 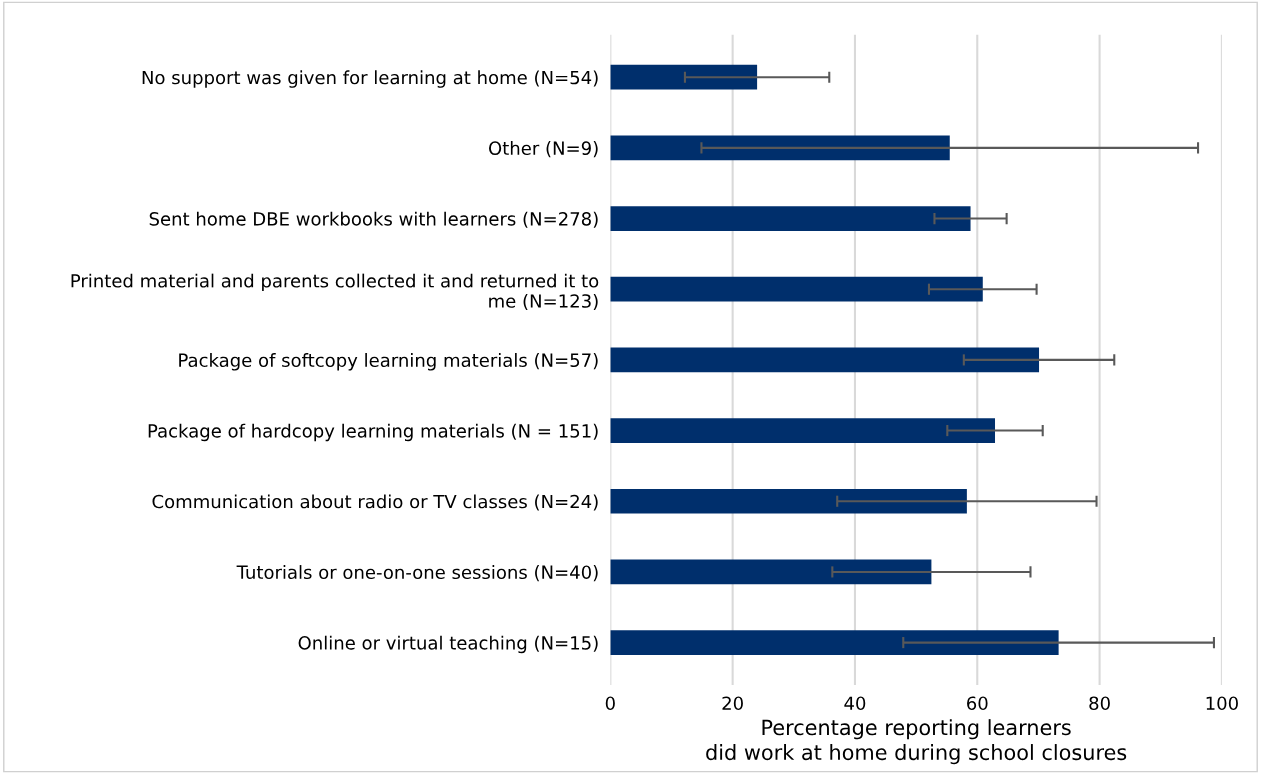 I want to click on x-tick-label: 0, so click(x=610, y=703).